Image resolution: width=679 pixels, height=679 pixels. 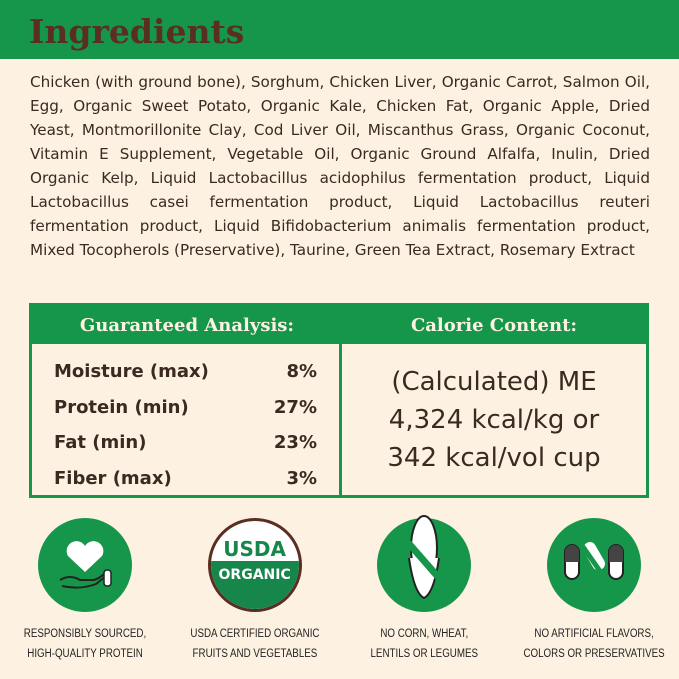 What do you see at coordinates (187, 325) in the screenshot?
I see `analysis-title: Guaranteed Analysis:` at bounding box center [187, 325].